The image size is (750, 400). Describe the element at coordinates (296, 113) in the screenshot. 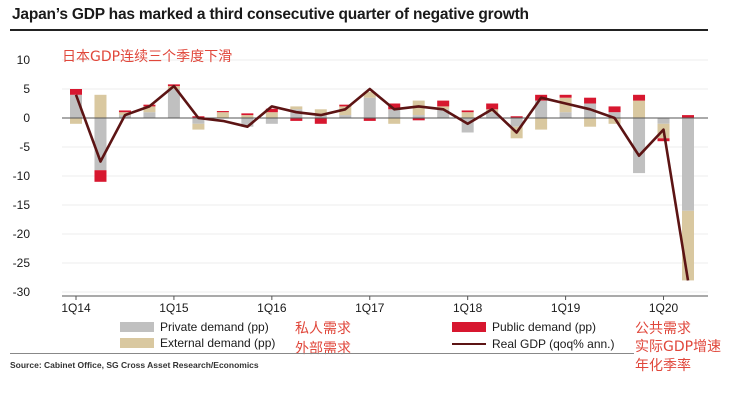

I see `bar-private-2Q16` at that location.